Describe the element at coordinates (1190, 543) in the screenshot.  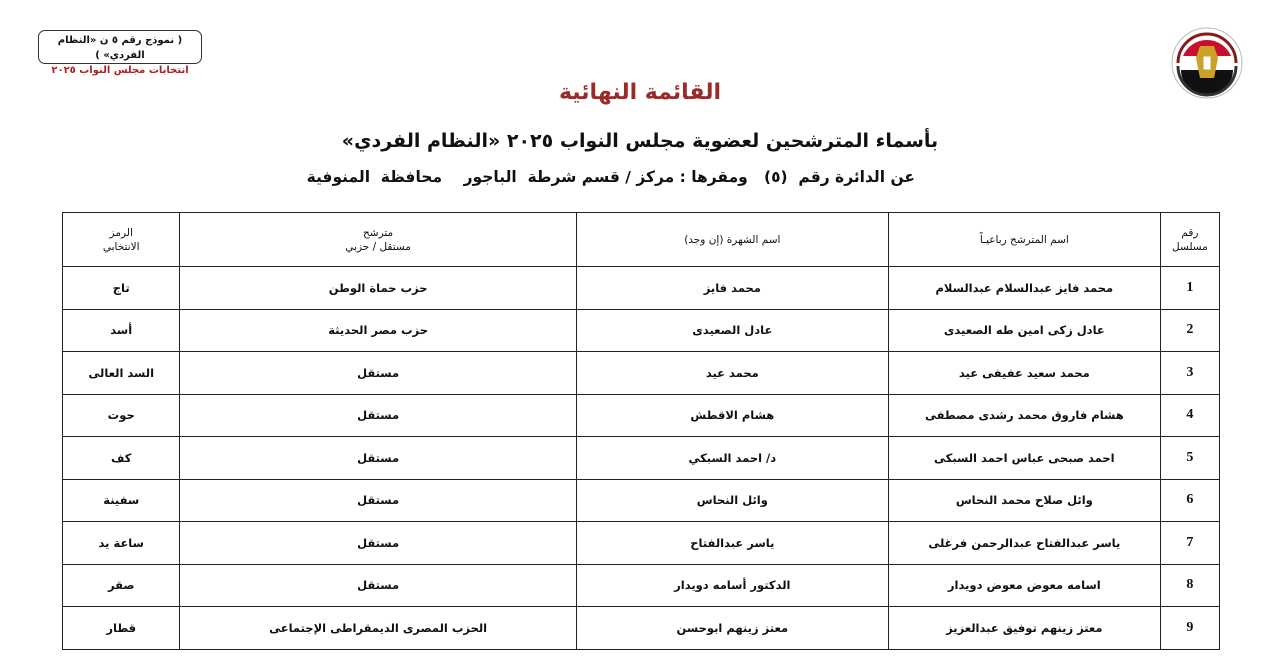
I see `cell-number: 7` at that location.